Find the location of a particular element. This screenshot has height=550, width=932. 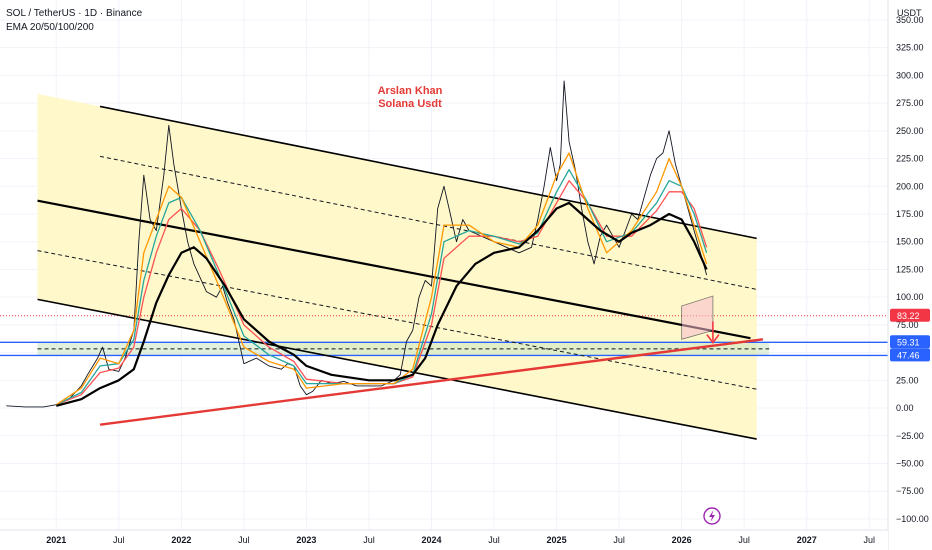

forecast-arrow is located at coordinates (713, 332).